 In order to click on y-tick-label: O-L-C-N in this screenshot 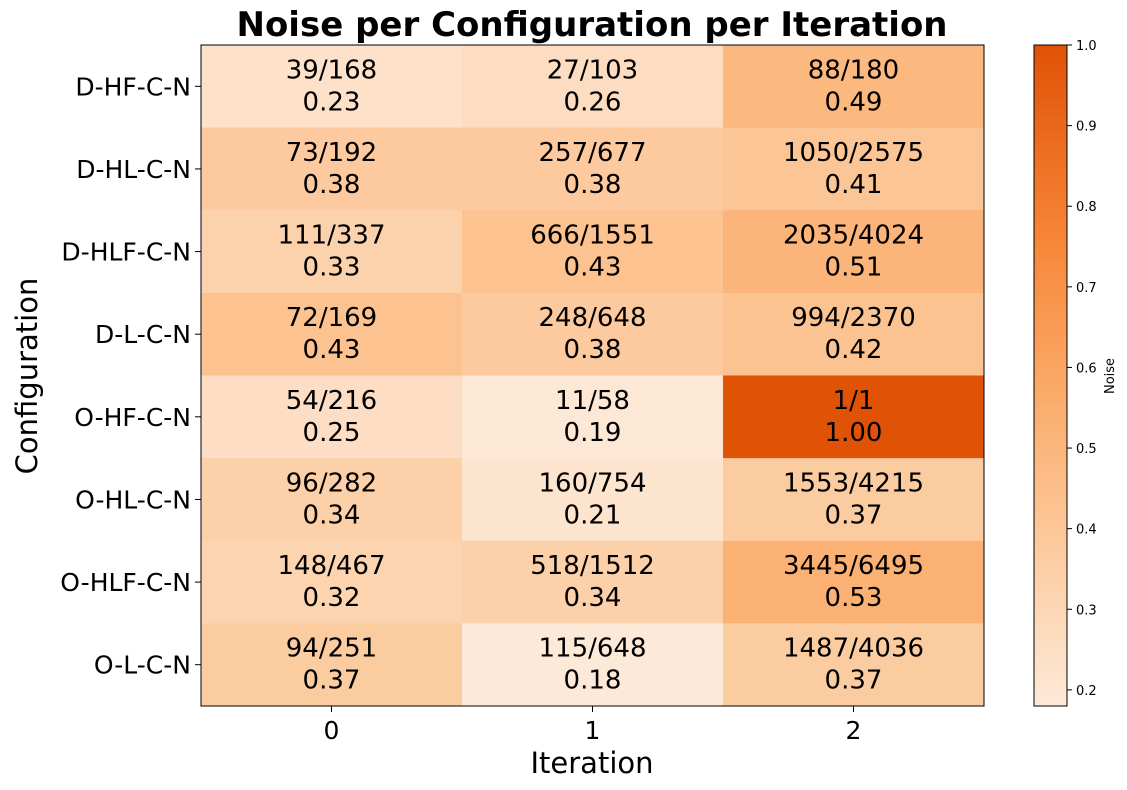, I will do `click(142, 665)`.